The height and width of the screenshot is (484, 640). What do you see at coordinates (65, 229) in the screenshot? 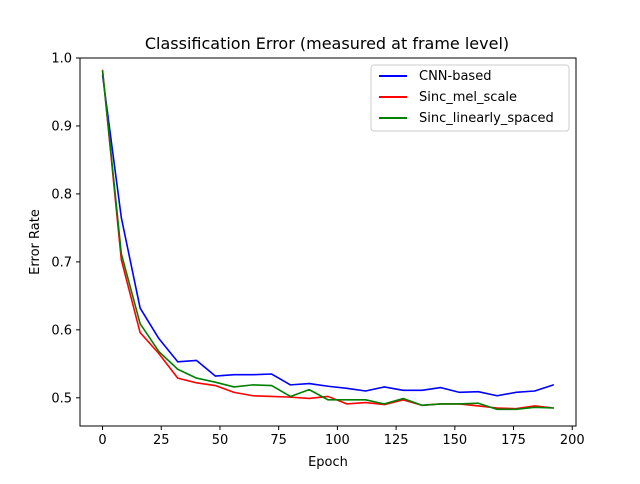
I see `y-axis: 0.5 0.6 0.7 0.8 0.9 1.0` at bounding box center [65, 229].